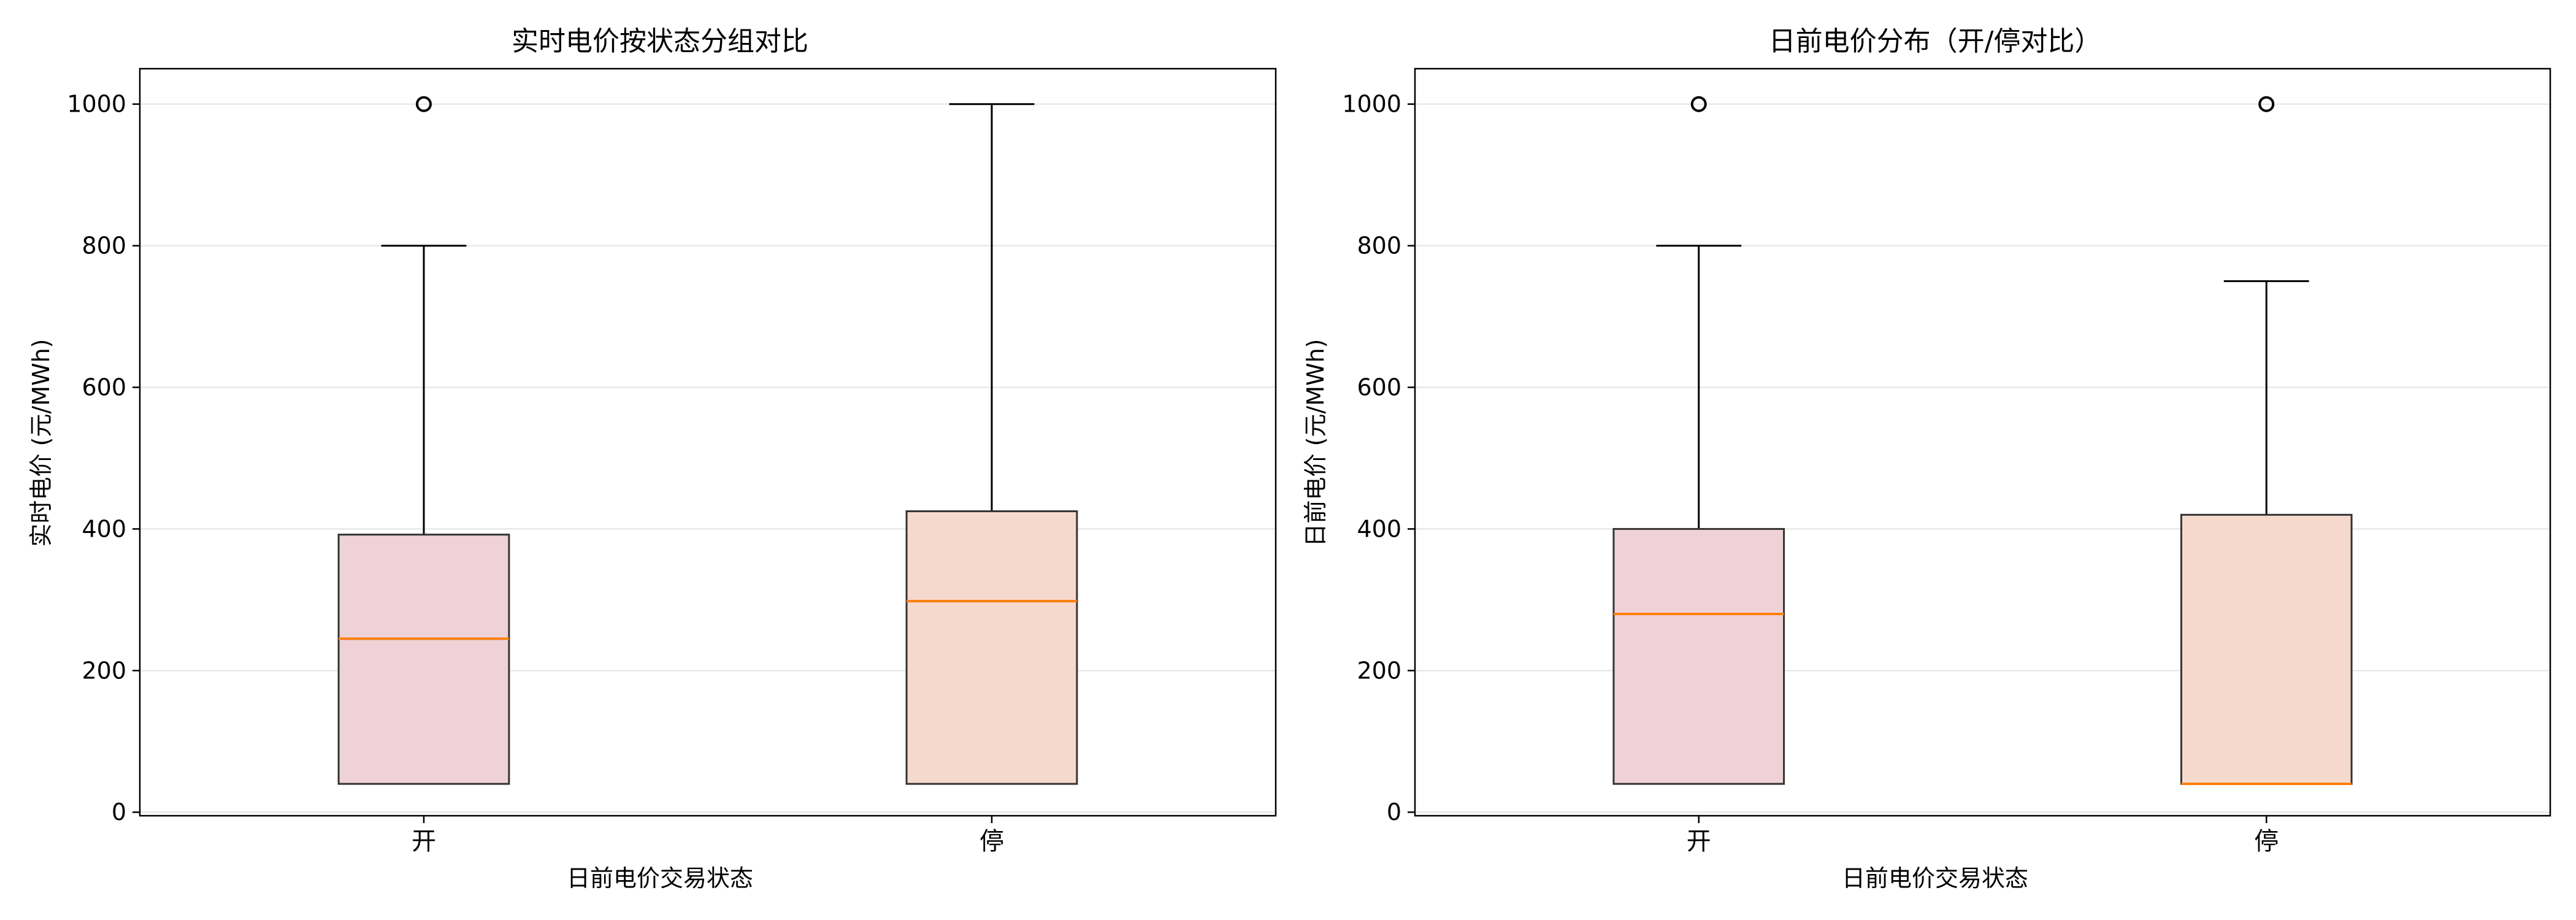  What do you see at coordinates (41, 443) in the screenshot?
I see `left-y-axis-label: 实时电价 (元/MWh)` at bounding box center [41, 443].